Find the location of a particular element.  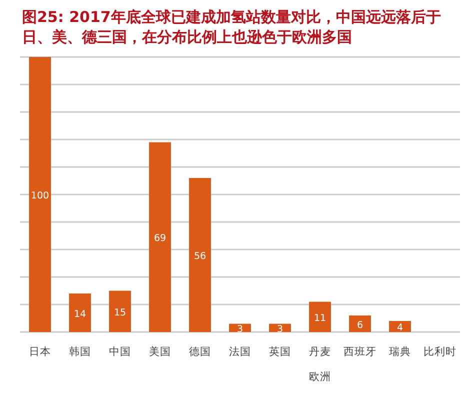

data-label: 100 is located at coordinates (40, 196).